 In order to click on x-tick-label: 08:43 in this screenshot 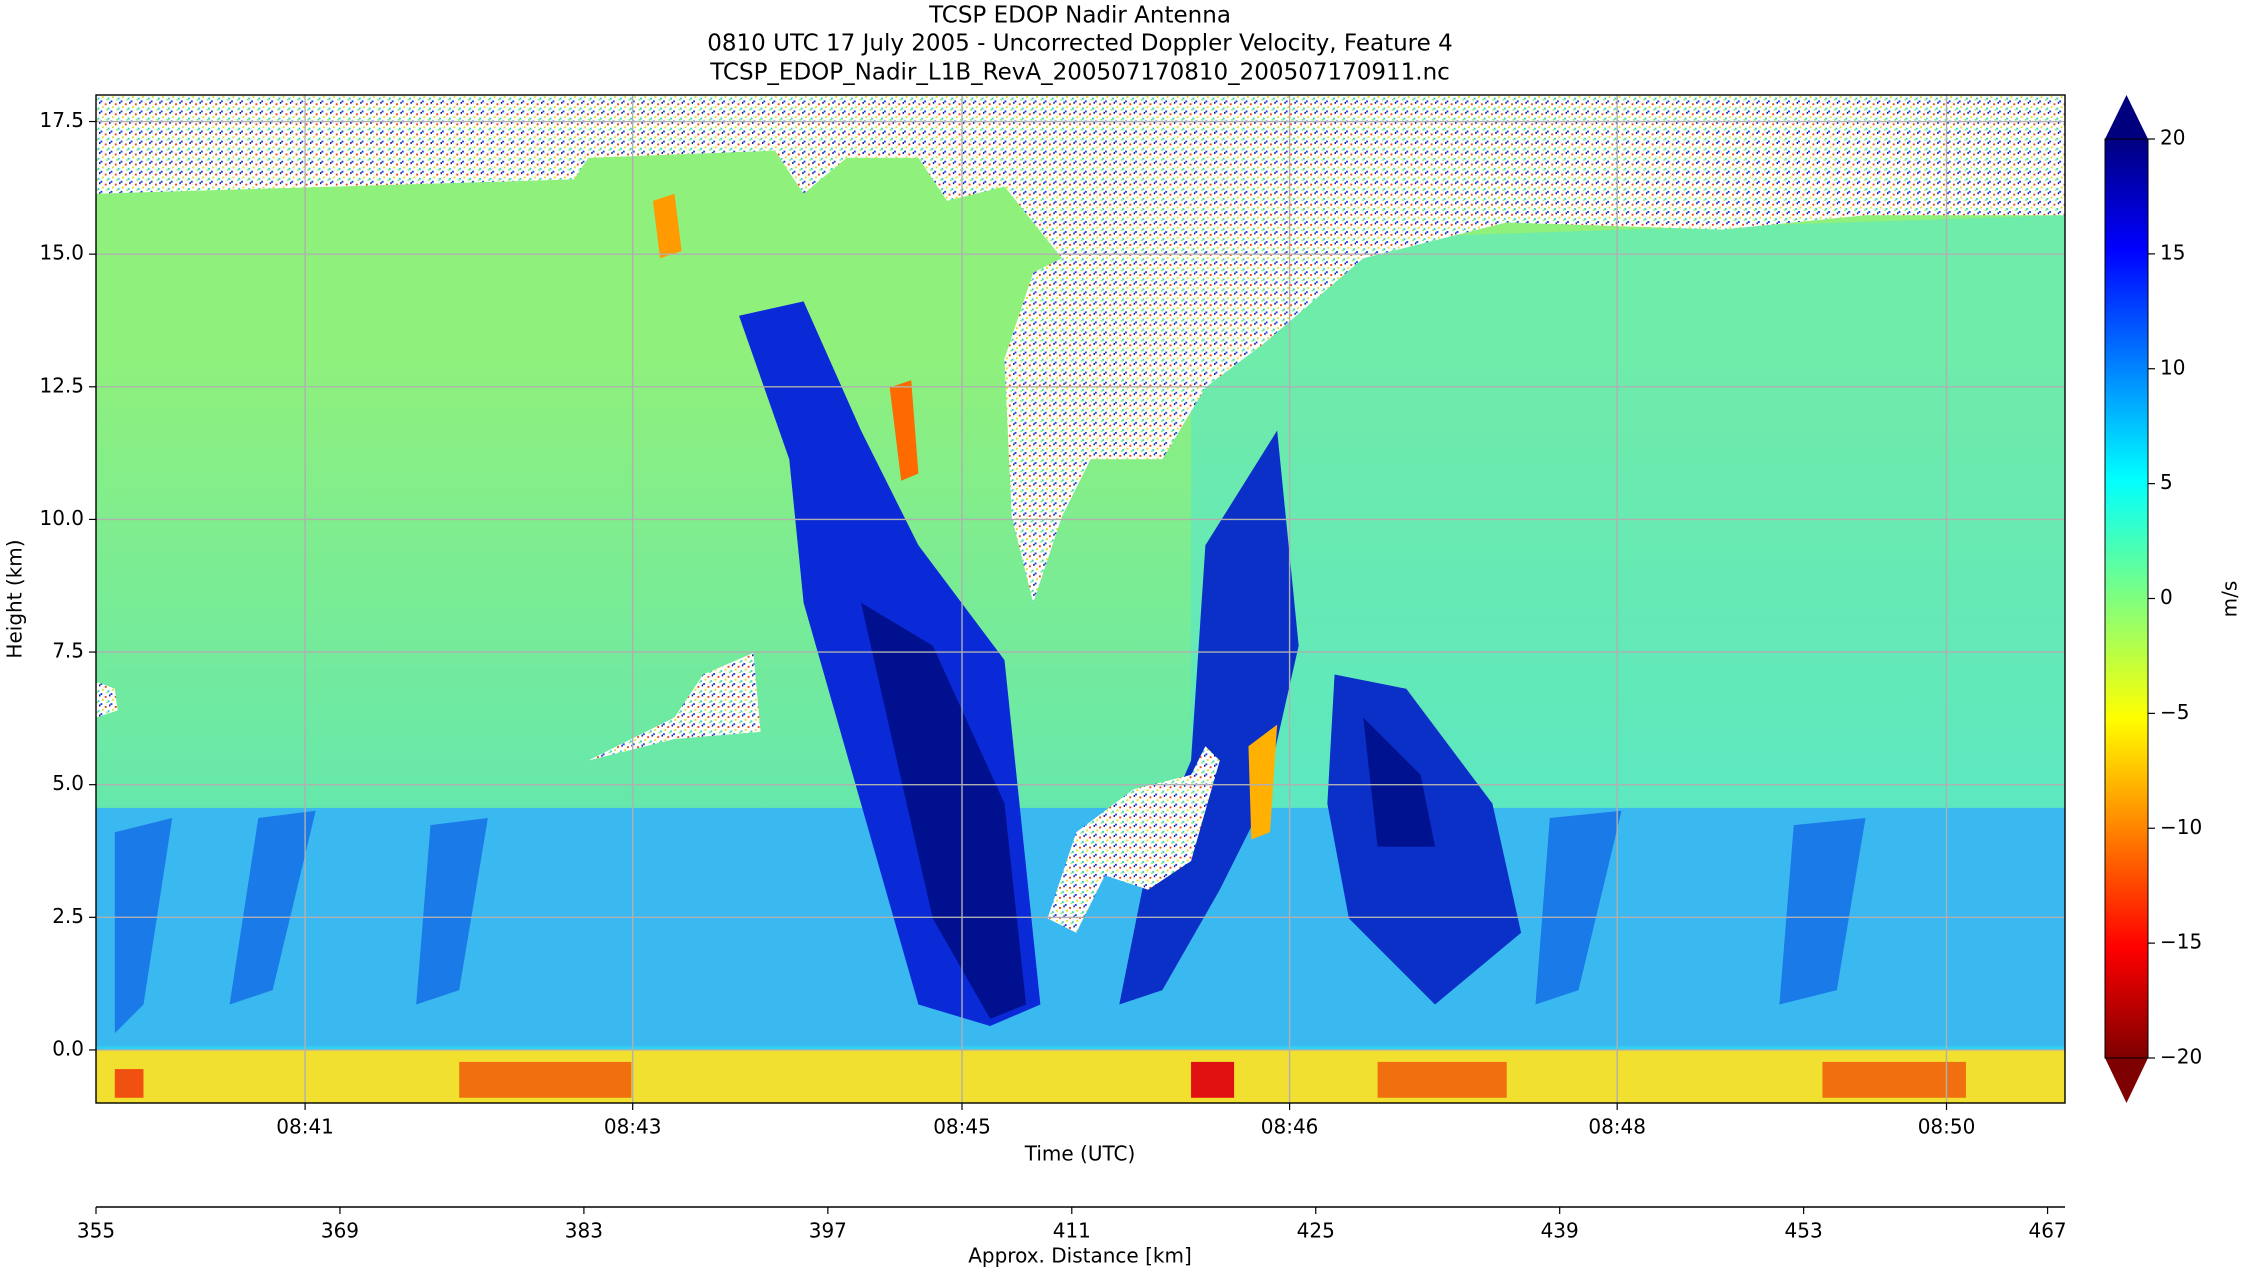, I will do `click(633, 1127)`.